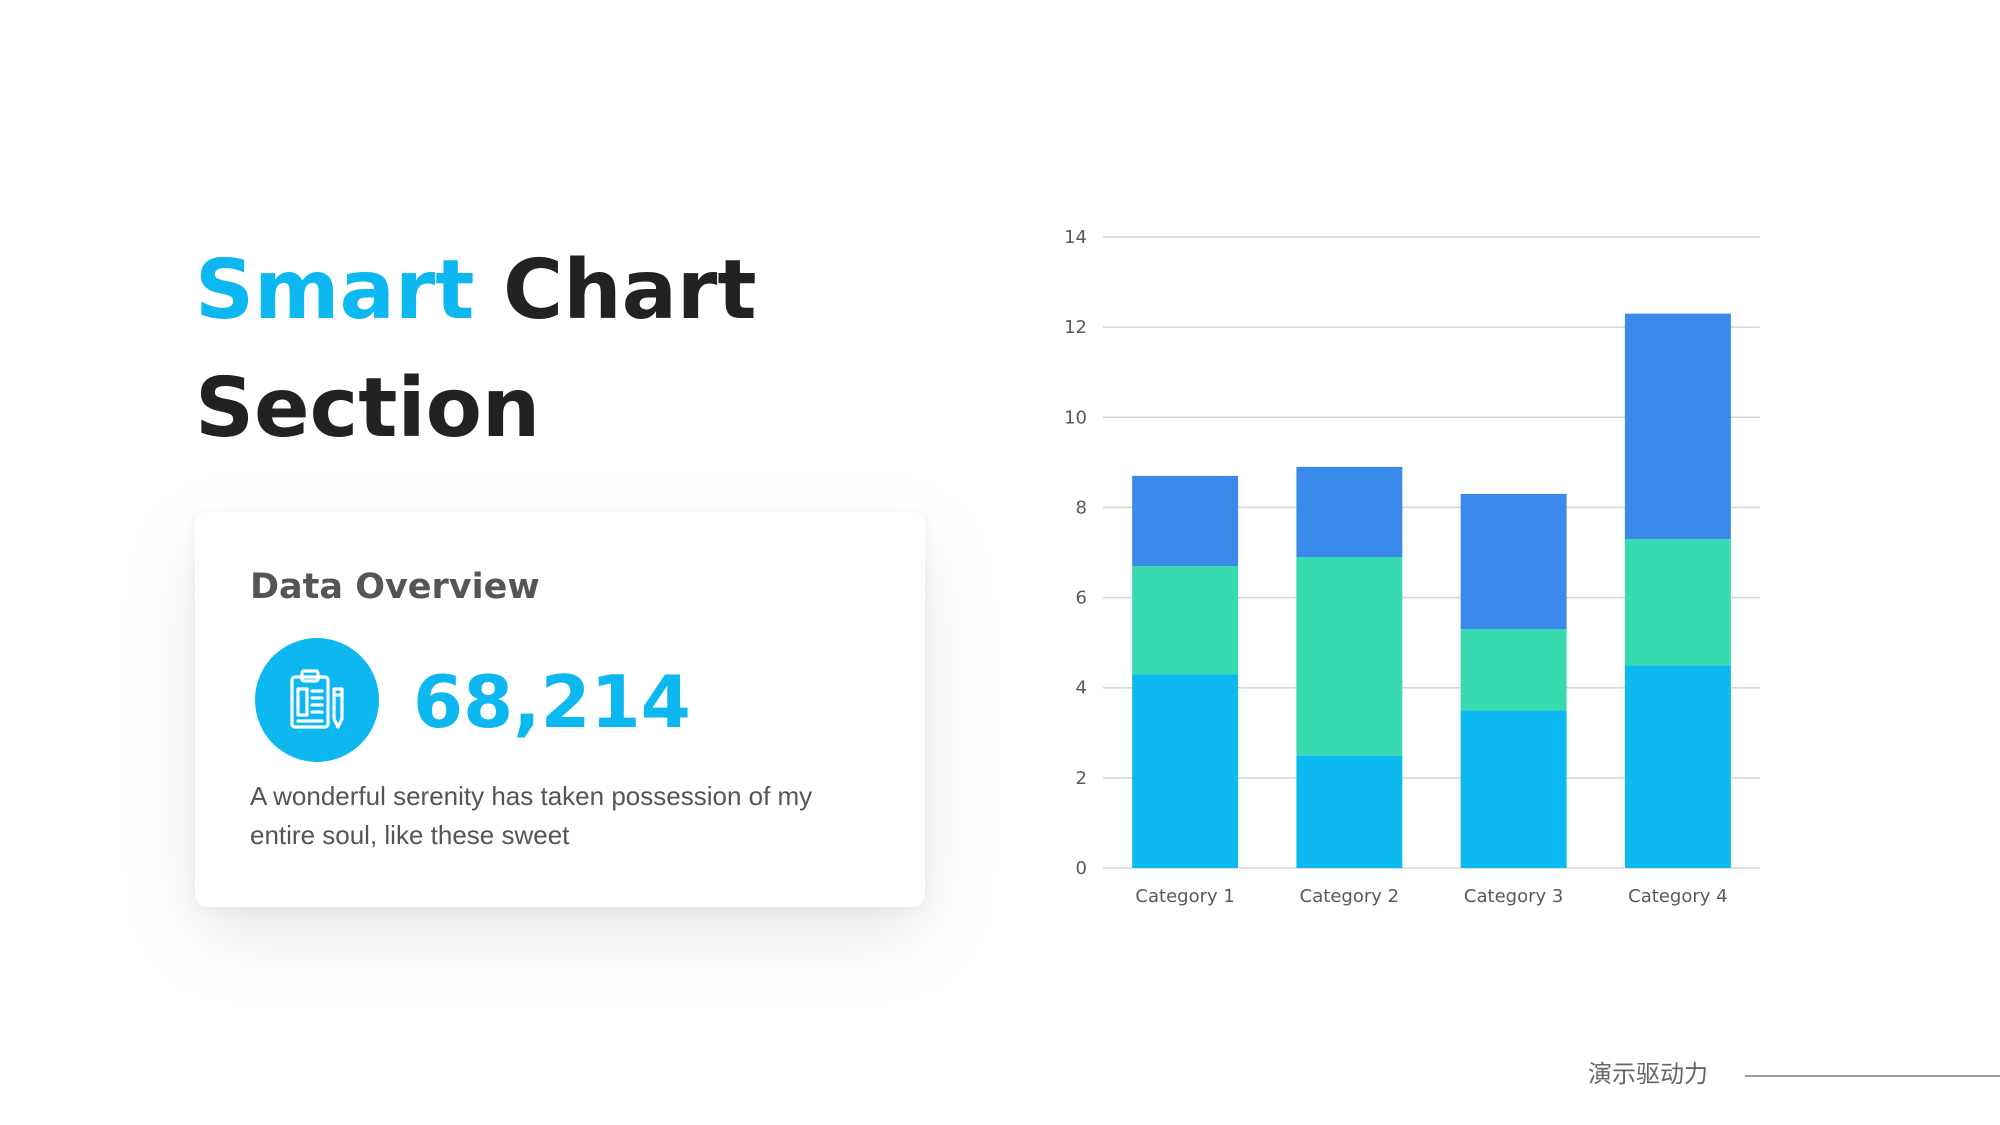 Image resolution: width=2000 pixels, height=1125 pixels. Describe the element at coordinates (1184, 896) in the screenshot. I see `x-tick-label: Category 1` at that location.